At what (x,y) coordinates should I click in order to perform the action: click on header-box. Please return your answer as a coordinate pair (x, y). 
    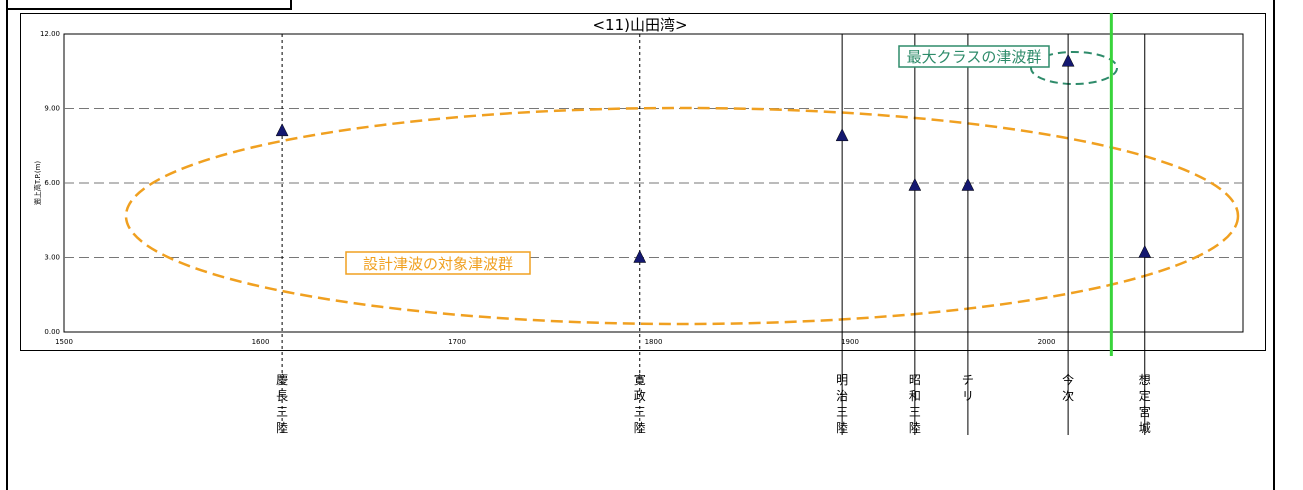
    Looking at the image, I should click on (149, 5).